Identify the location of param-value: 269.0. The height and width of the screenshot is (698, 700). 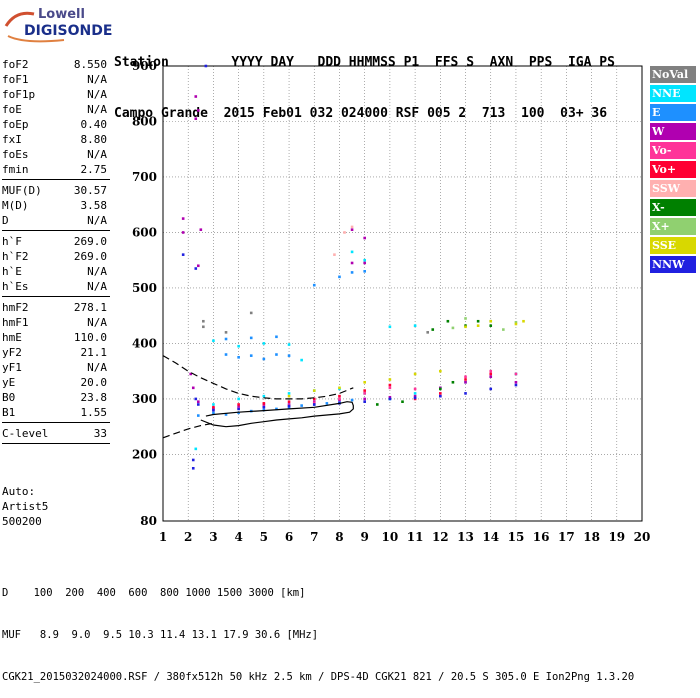
(90, 241).